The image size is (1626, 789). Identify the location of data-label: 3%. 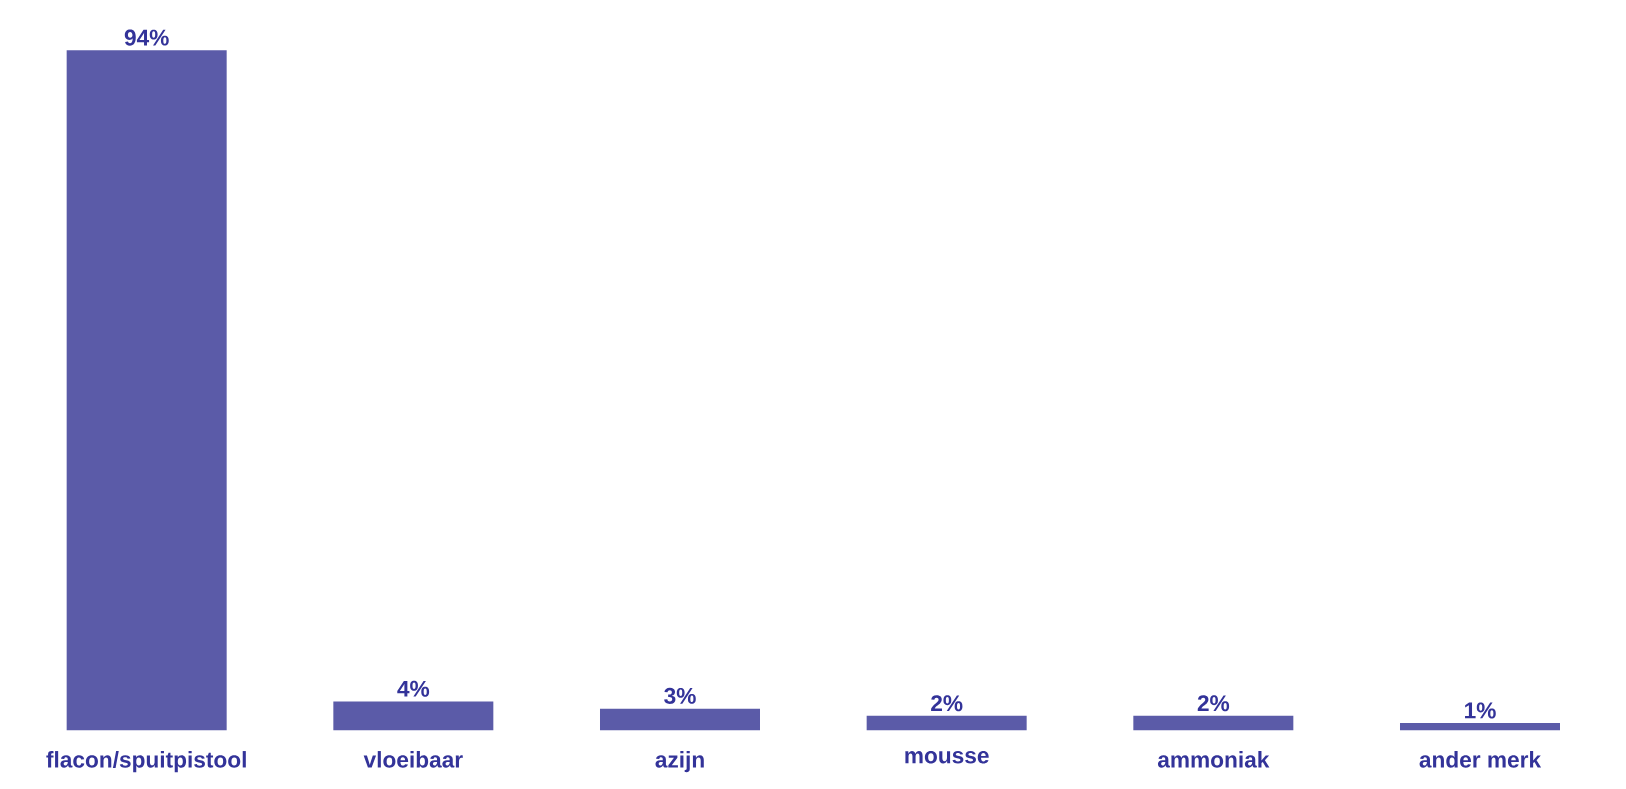
(680, 695).